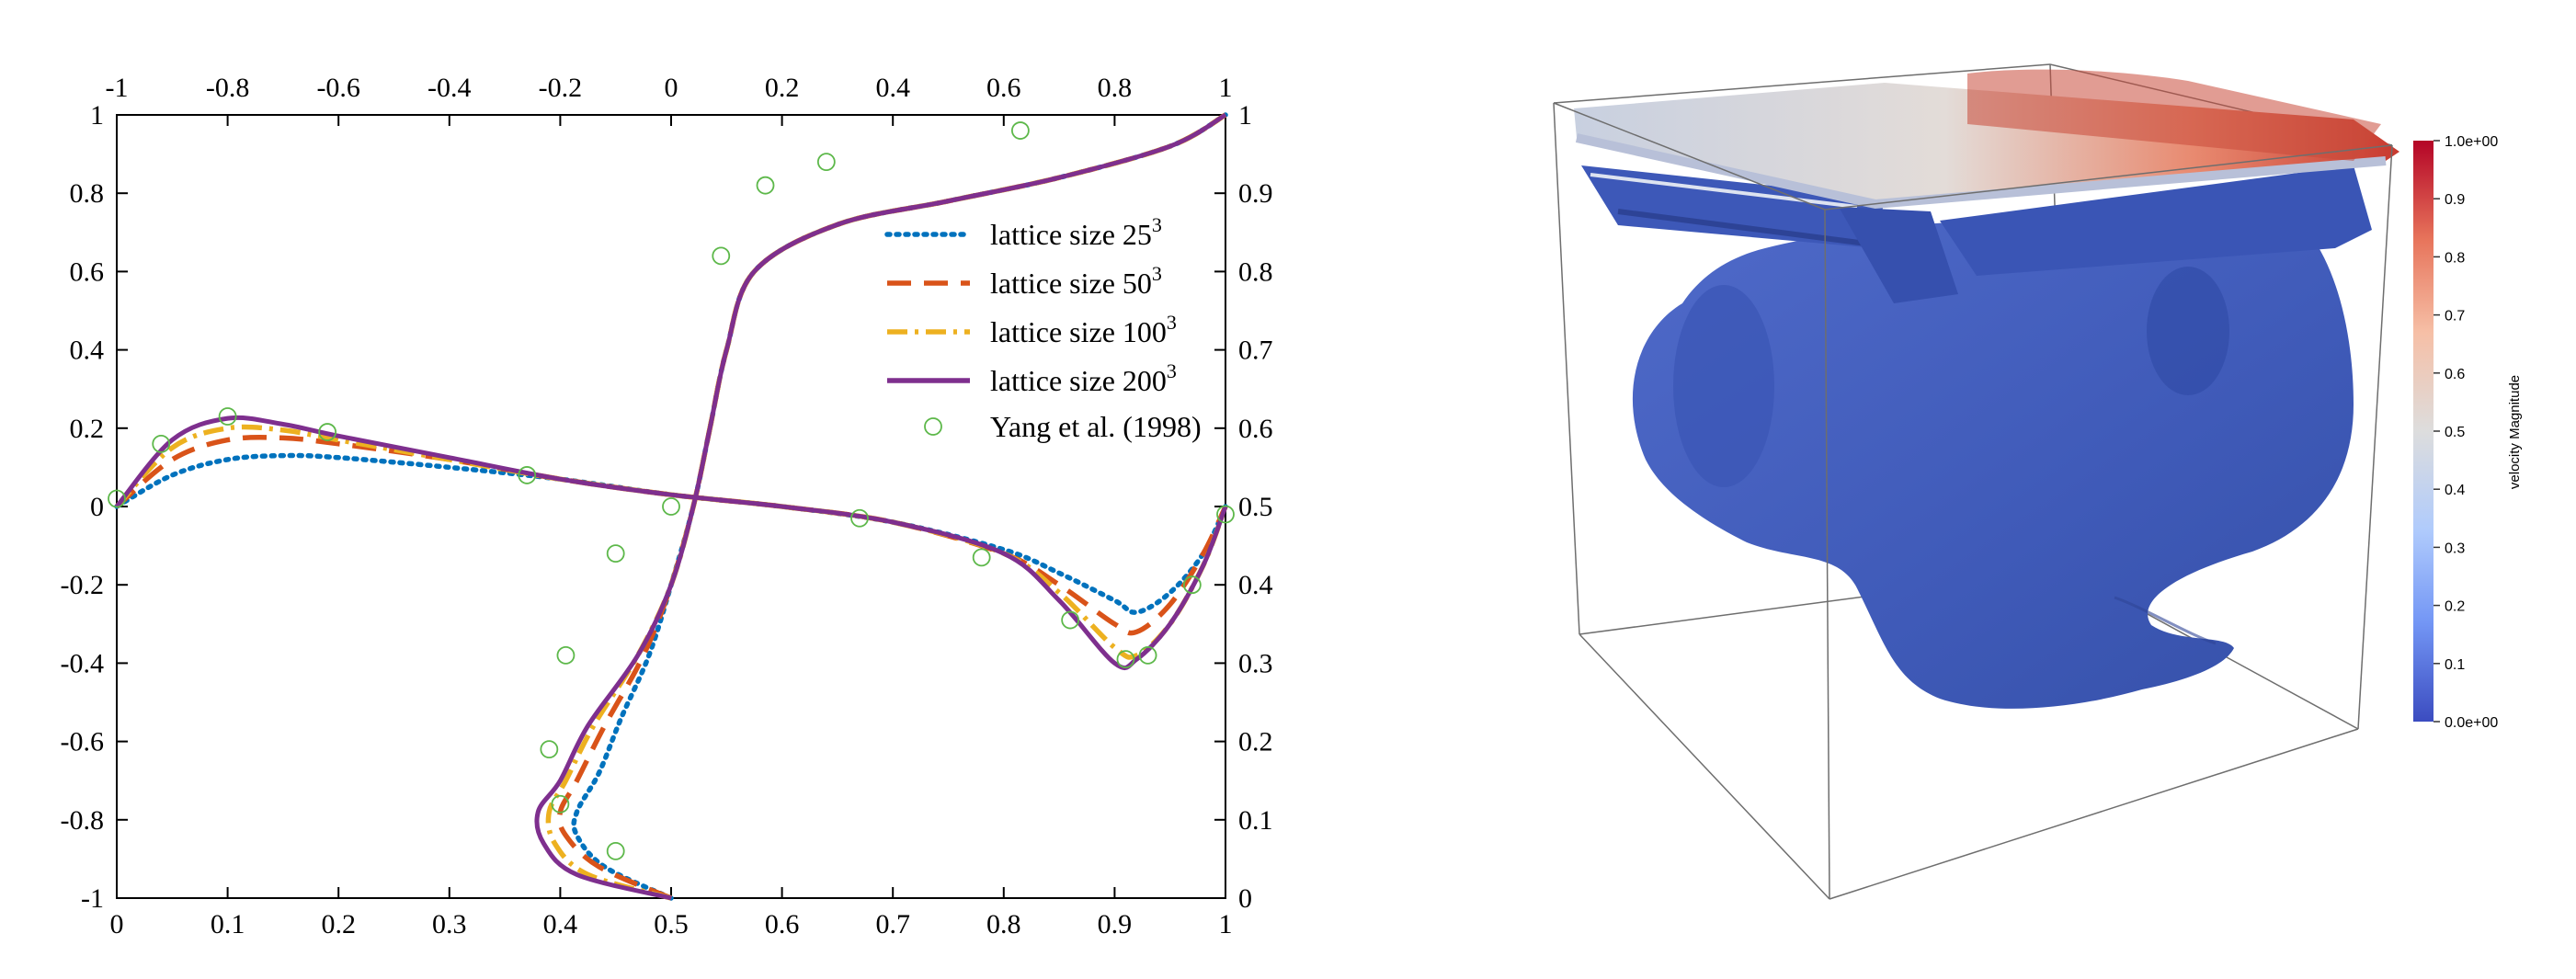  Describe the element at coordinates (2455, 665) in the screenshot. I see `colorbar-tick-label: 0.1` at that location.